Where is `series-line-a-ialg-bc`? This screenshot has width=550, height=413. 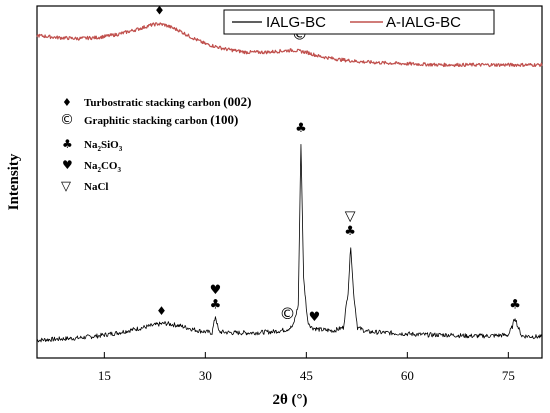
series-line-a-ialg-bc is located at coordinates (289, 45).